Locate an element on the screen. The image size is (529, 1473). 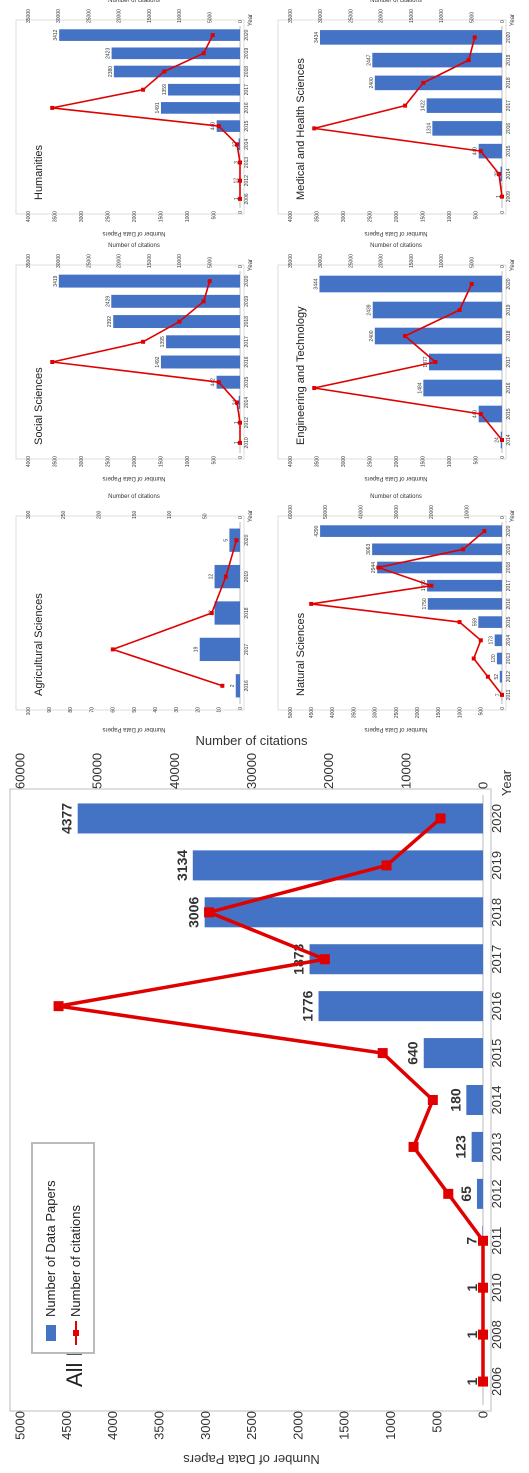
chart-title: Natural Sciences is located at coordinates (301, 654).